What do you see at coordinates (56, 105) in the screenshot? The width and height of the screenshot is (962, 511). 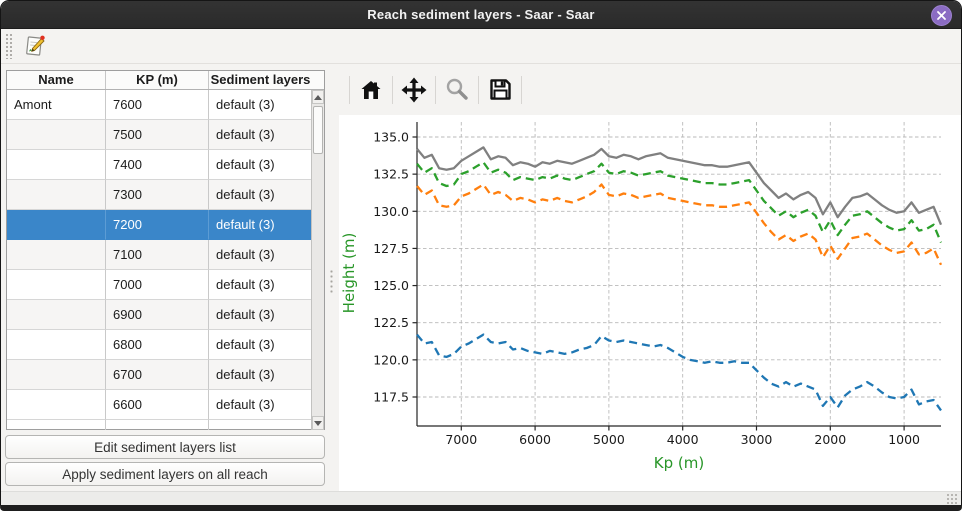 I see `cell-name: Amont` at bounding box center [56, 105].